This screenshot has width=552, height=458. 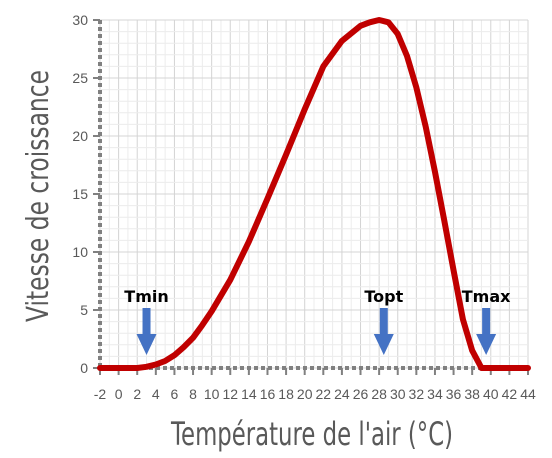 I want to click on y-axis-title: Vitesse de croissance, so click(x=38, y=196).